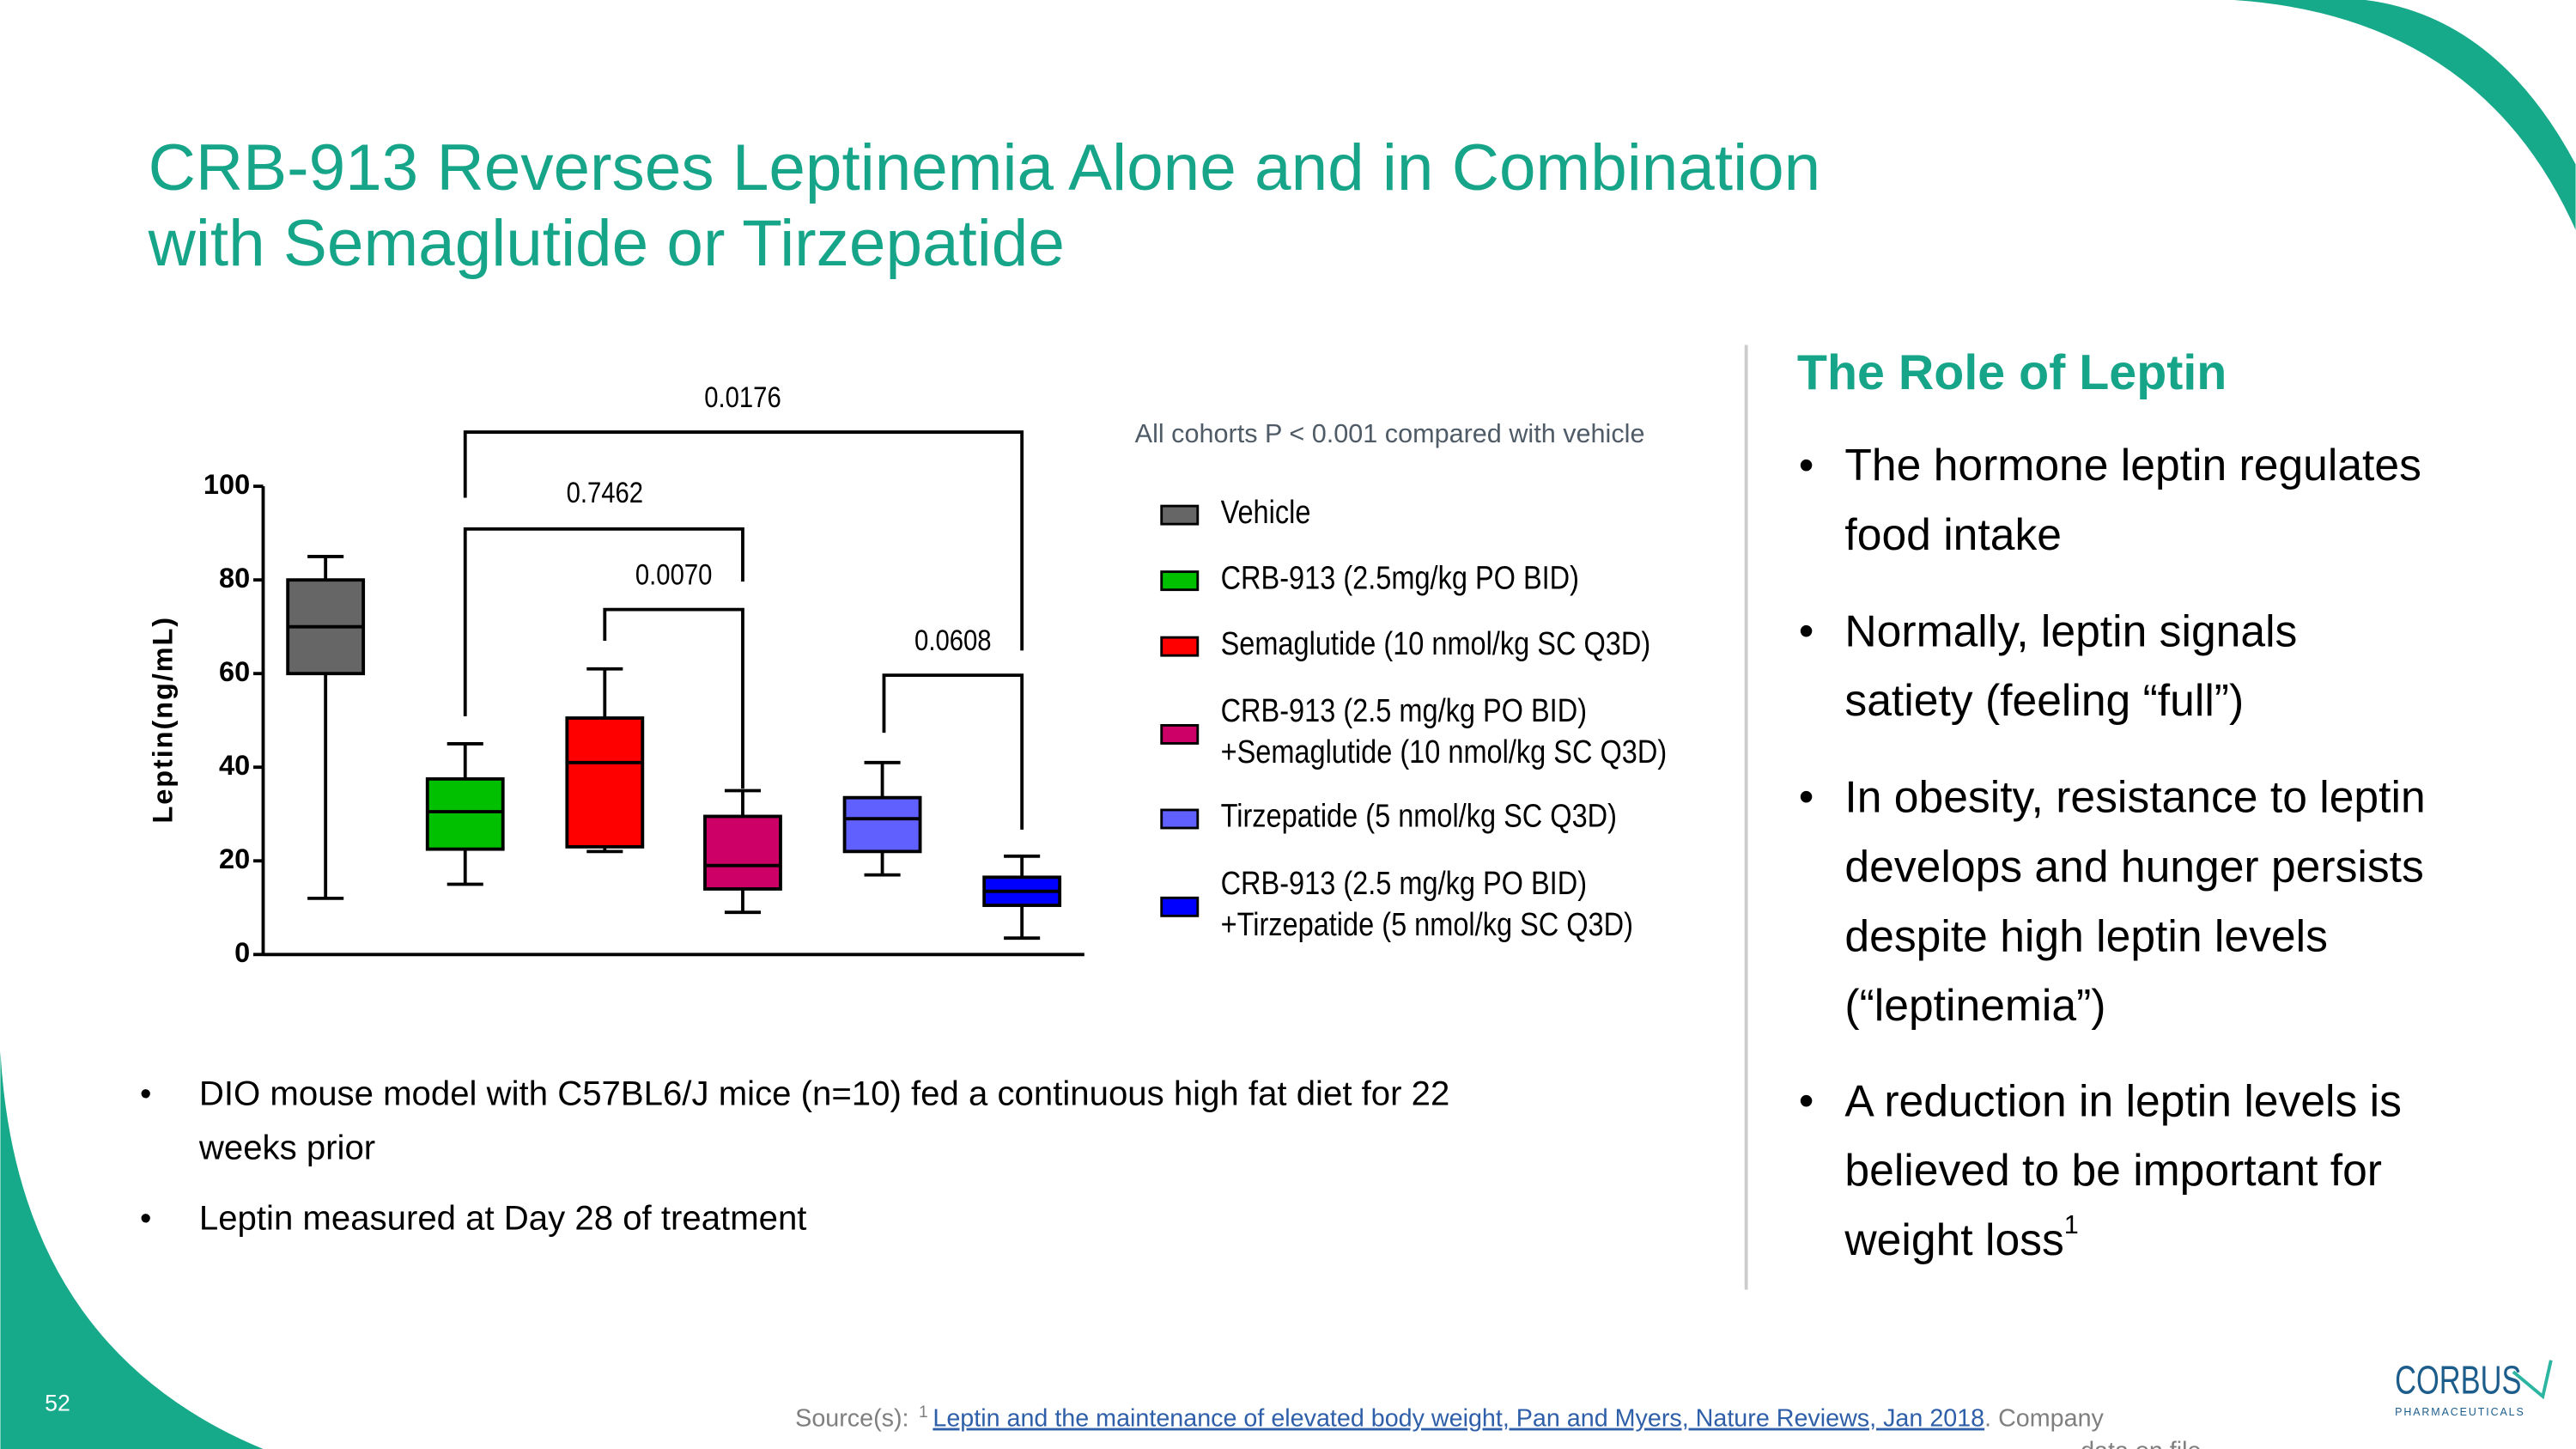  Describe the element at coordinates (234, 858) in the screenshot. I see `y-tick-label: 20` at that location.